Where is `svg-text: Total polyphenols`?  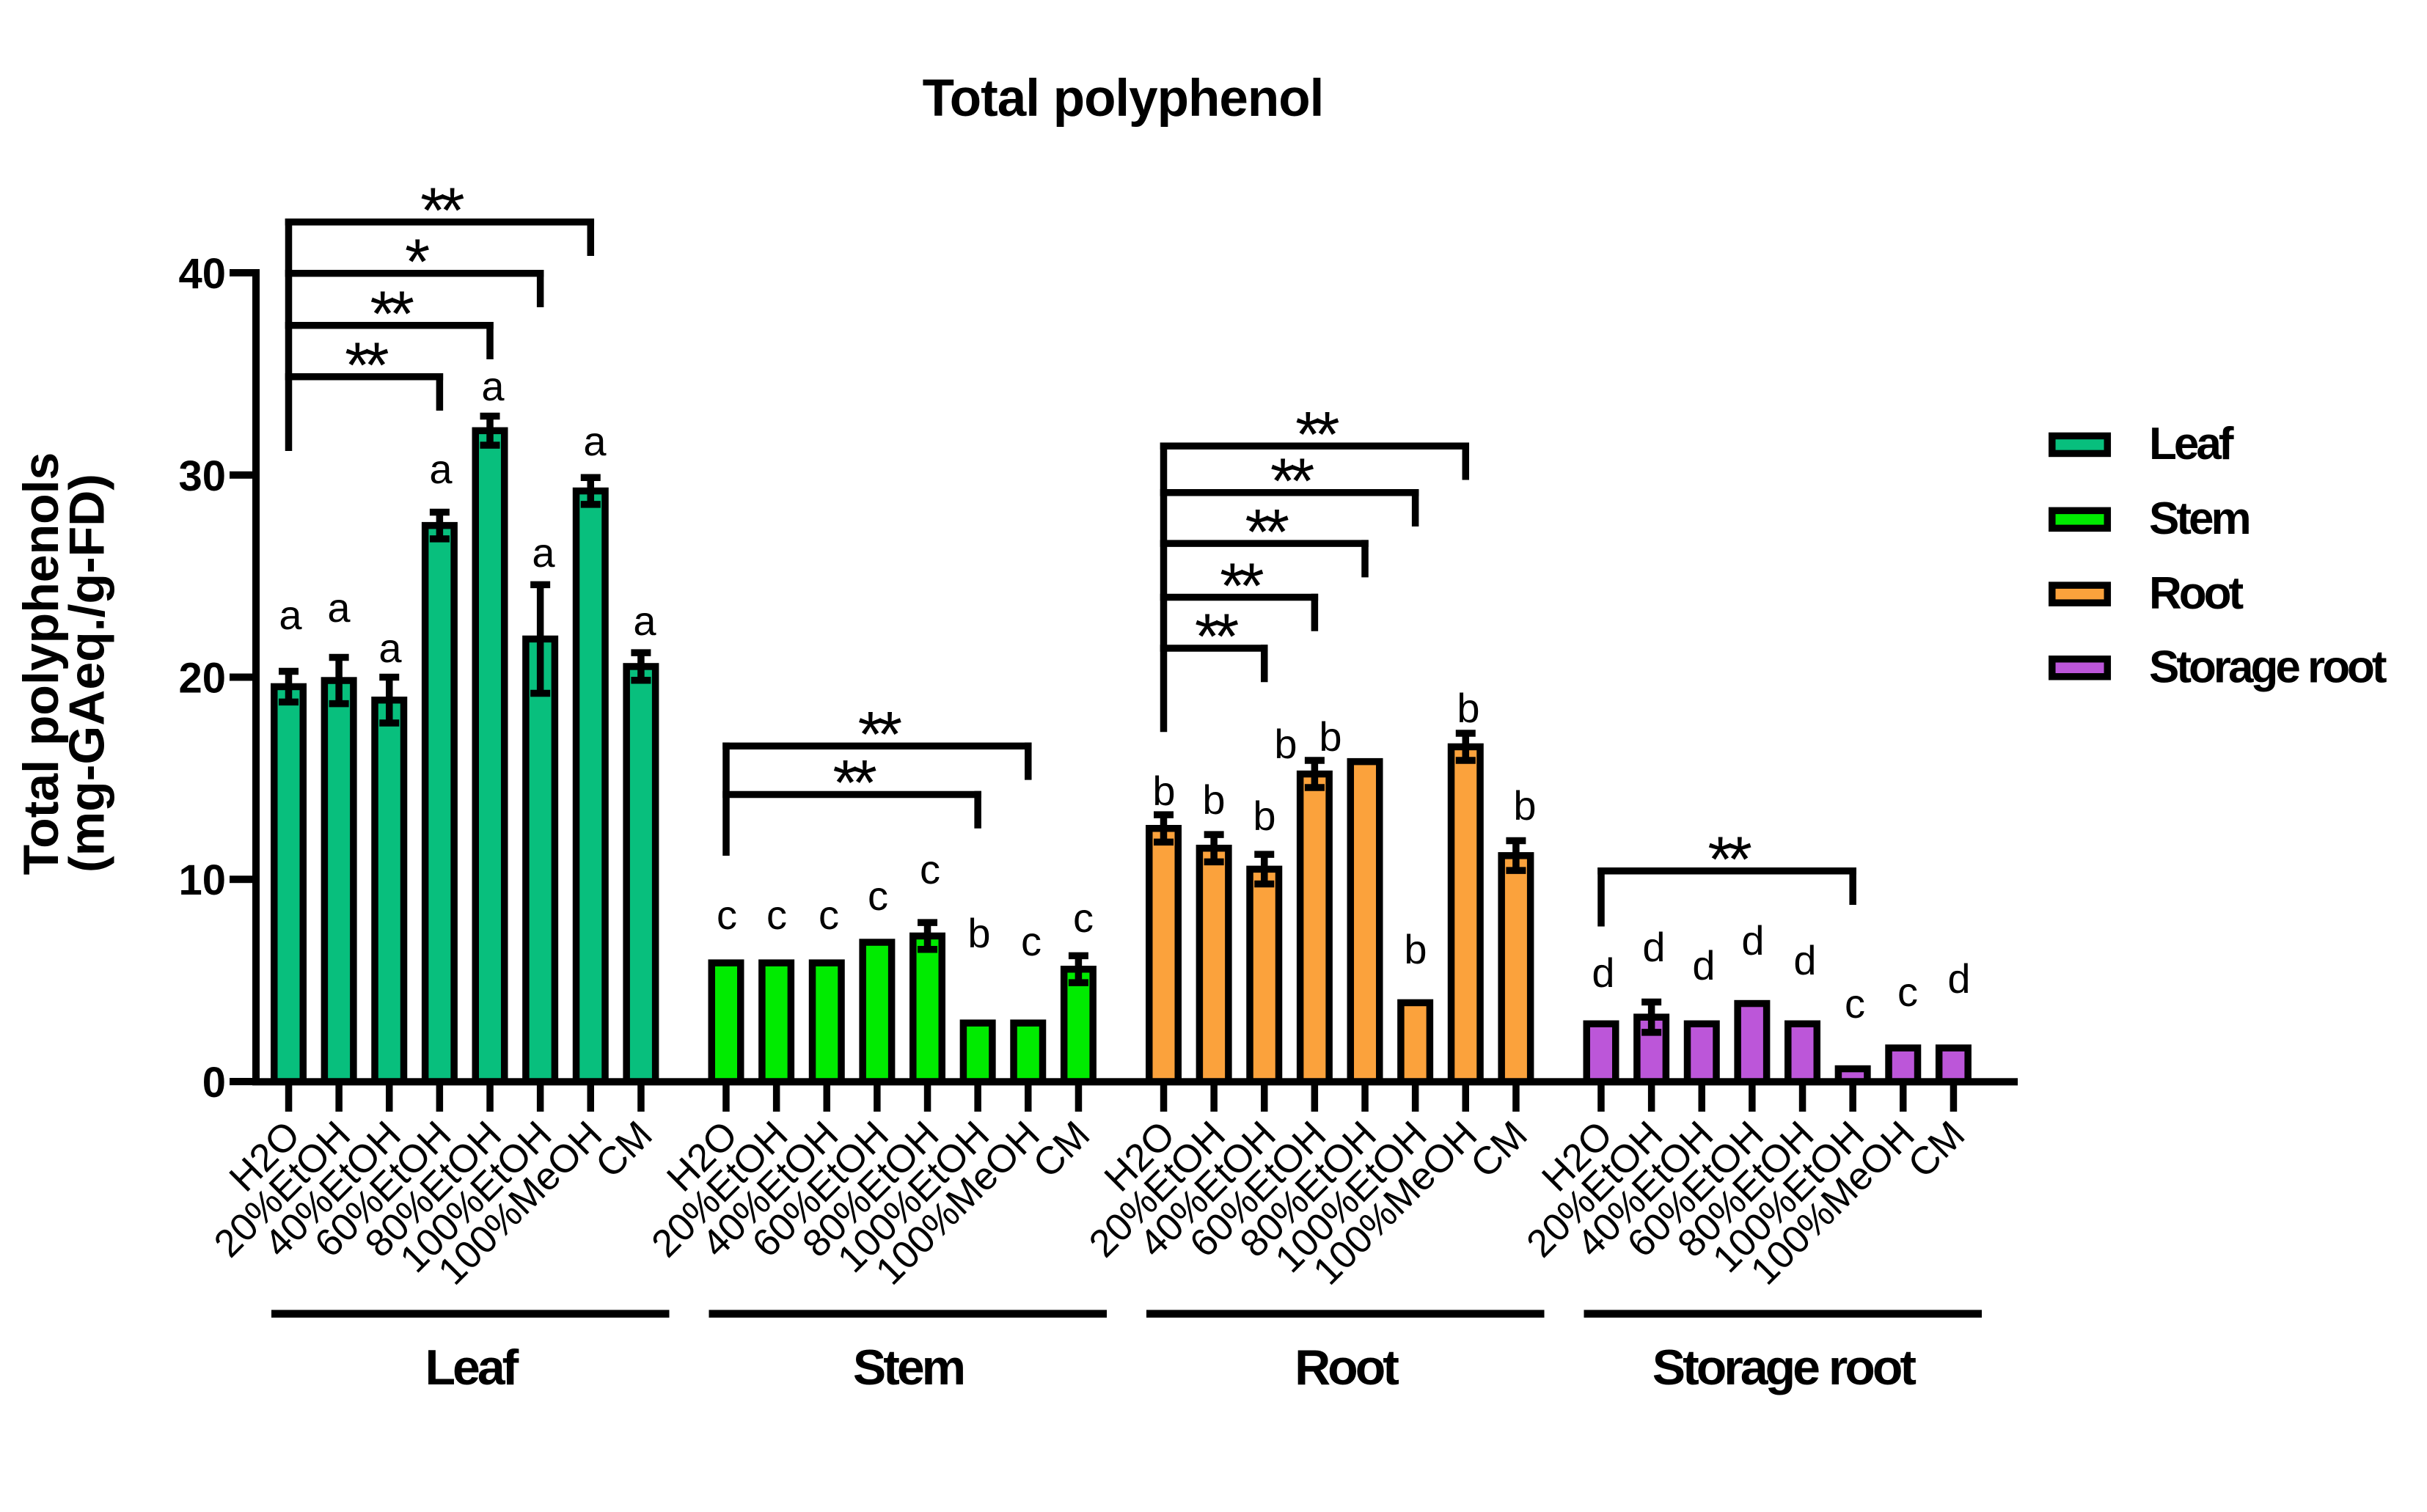 svg-text: Total polyphenols is located at coordinates (41, 664).